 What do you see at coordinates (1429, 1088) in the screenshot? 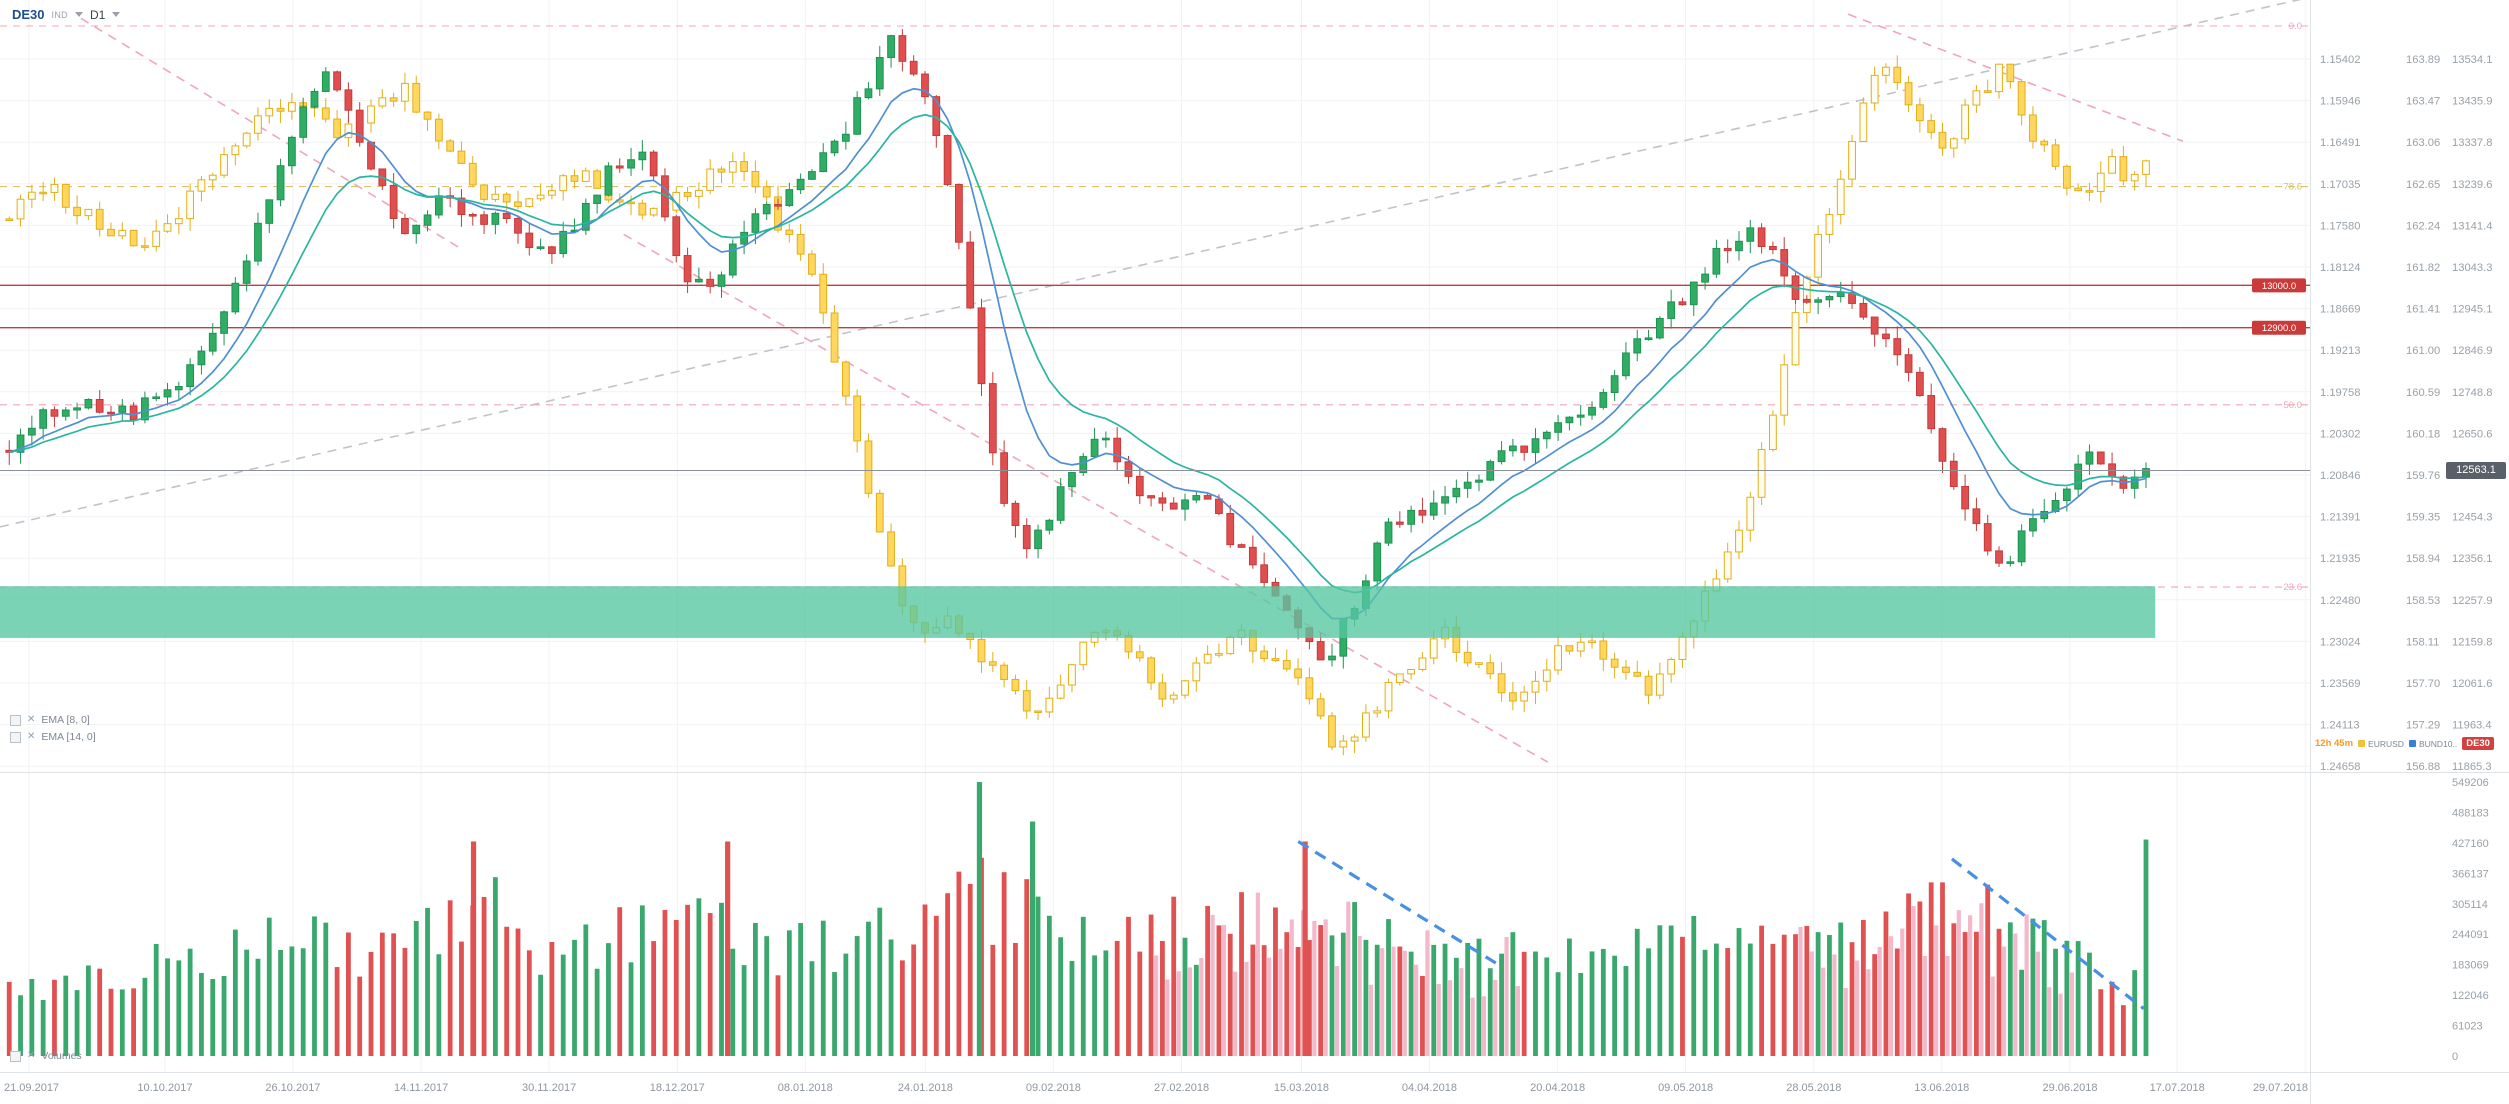
I see `svg-text: 04.04.2018` at bounding box center [1429, 1088].